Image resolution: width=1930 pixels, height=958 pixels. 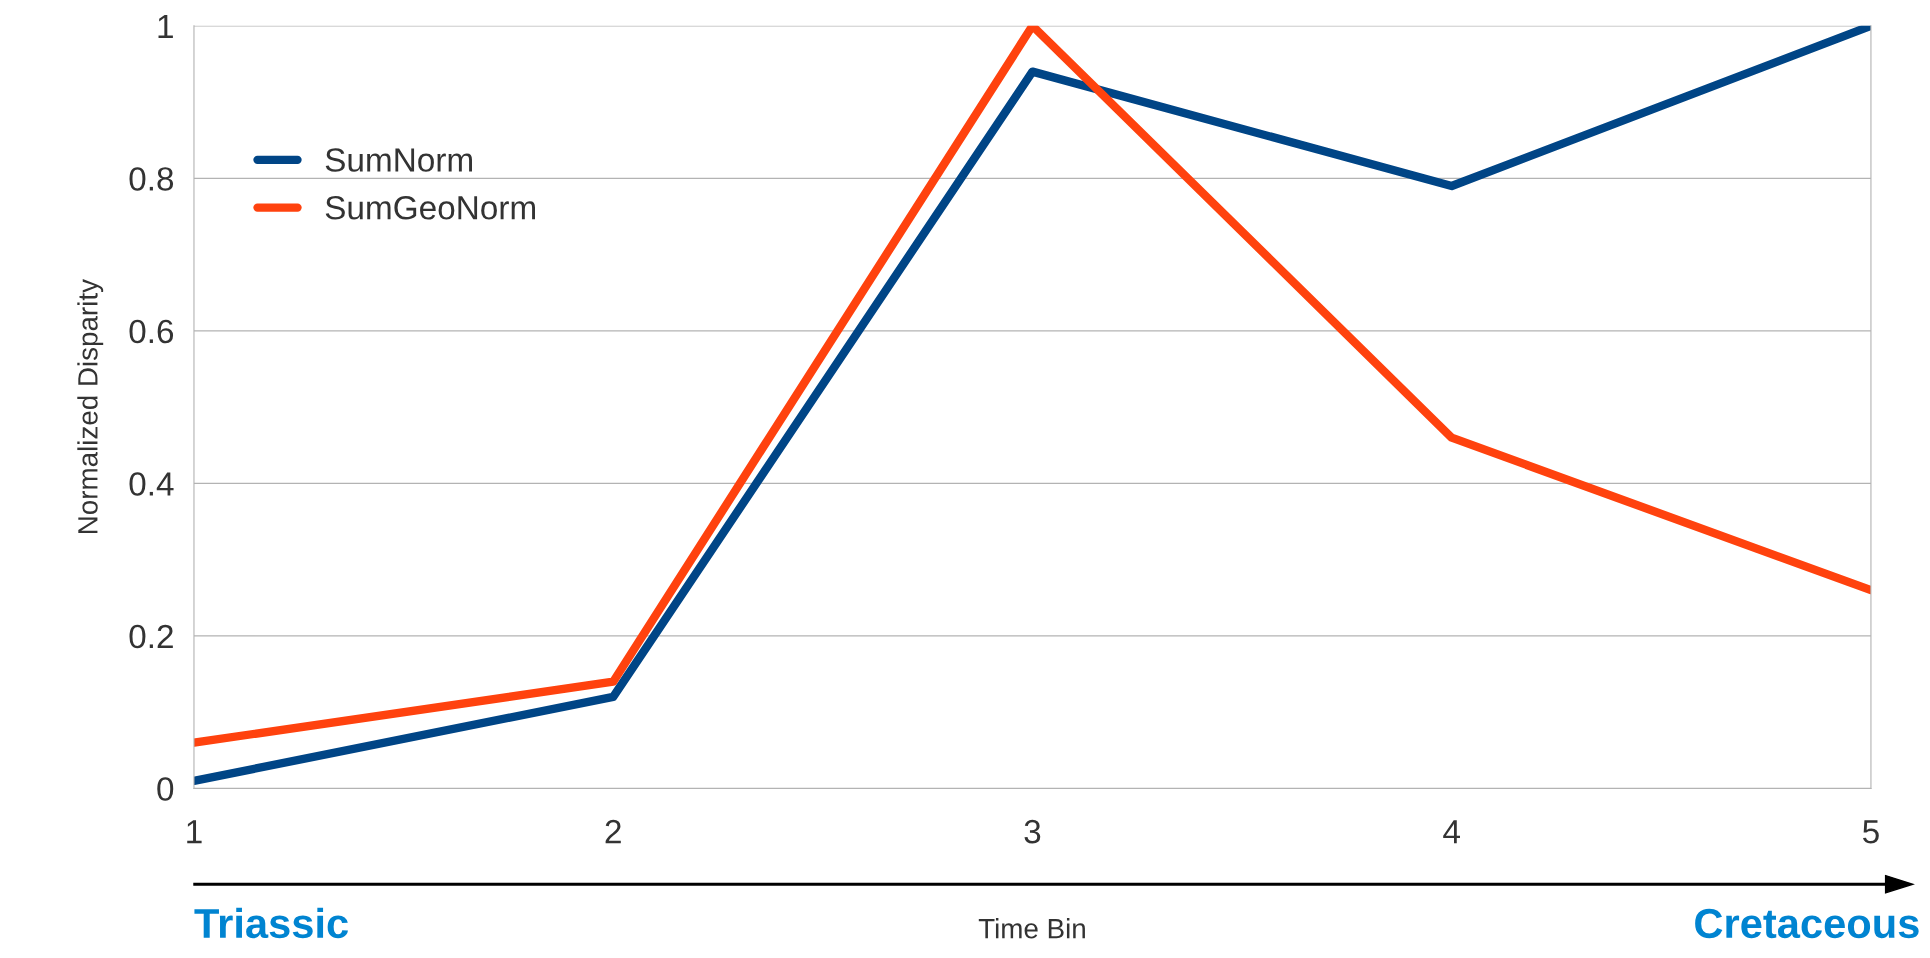 I want to click on x-tick-label: 1, so click(x=194, y=832).